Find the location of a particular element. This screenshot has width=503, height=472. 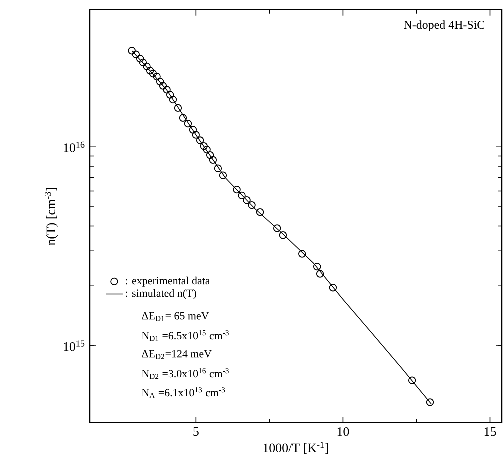

legend-label: : simulated n(T) is located at coordinates (161, 294).